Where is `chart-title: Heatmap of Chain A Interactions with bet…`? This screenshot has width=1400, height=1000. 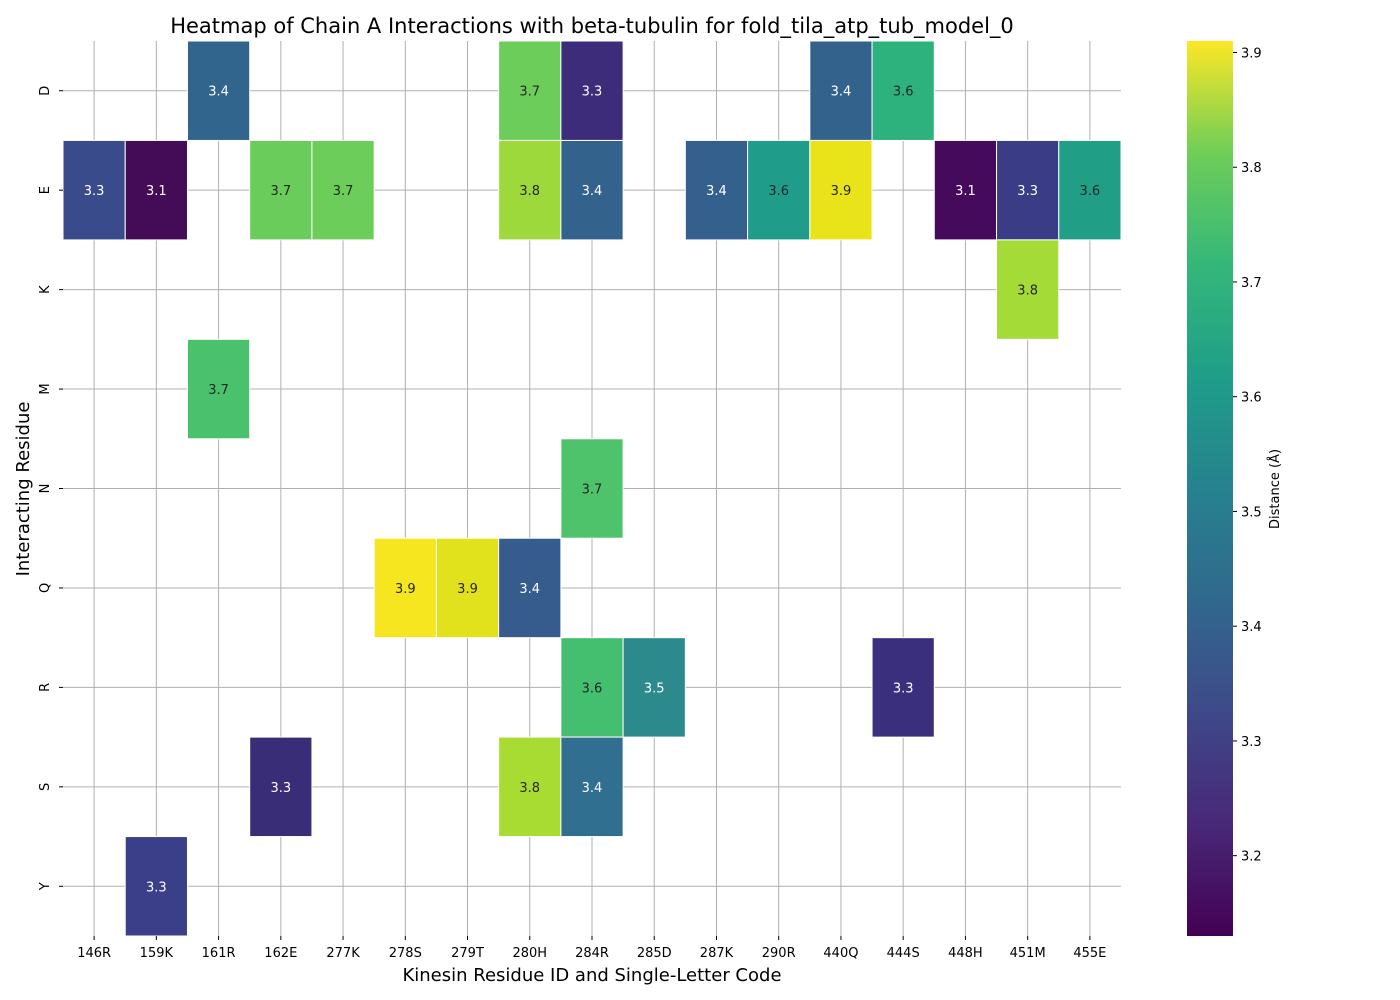
chart-title: Heatmap of Chain A Interactions with bet… is located at coordinates (592, 26).